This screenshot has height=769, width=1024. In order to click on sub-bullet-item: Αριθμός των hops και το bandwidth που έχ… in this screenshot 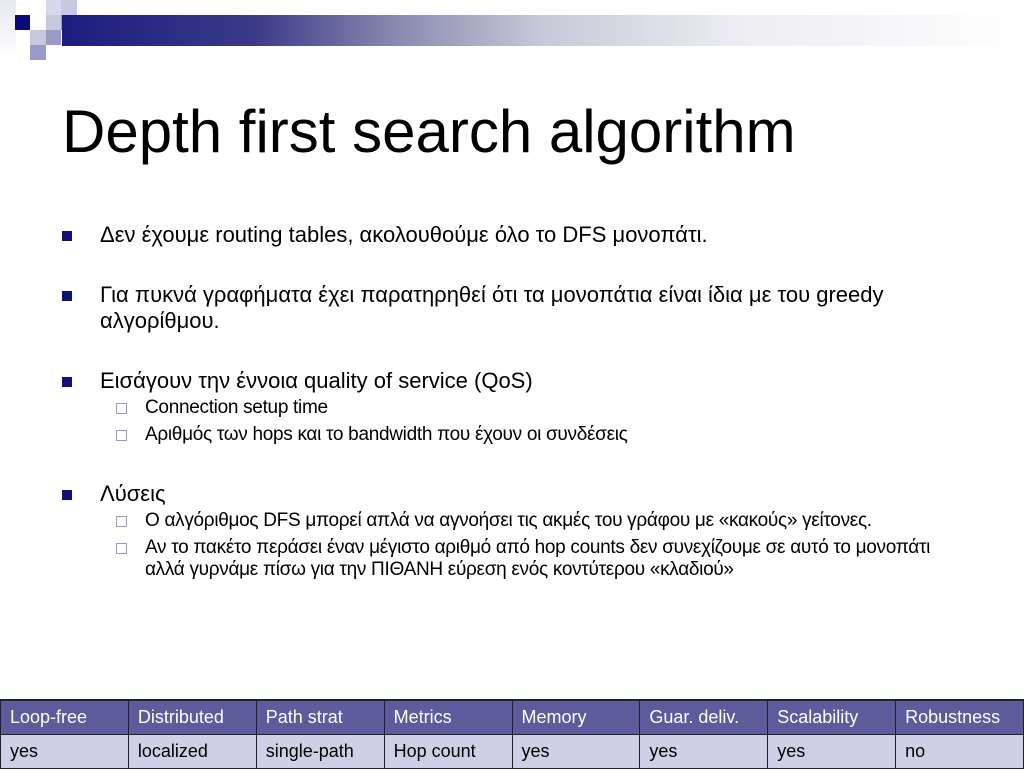, I will do `click(508, 435)`.